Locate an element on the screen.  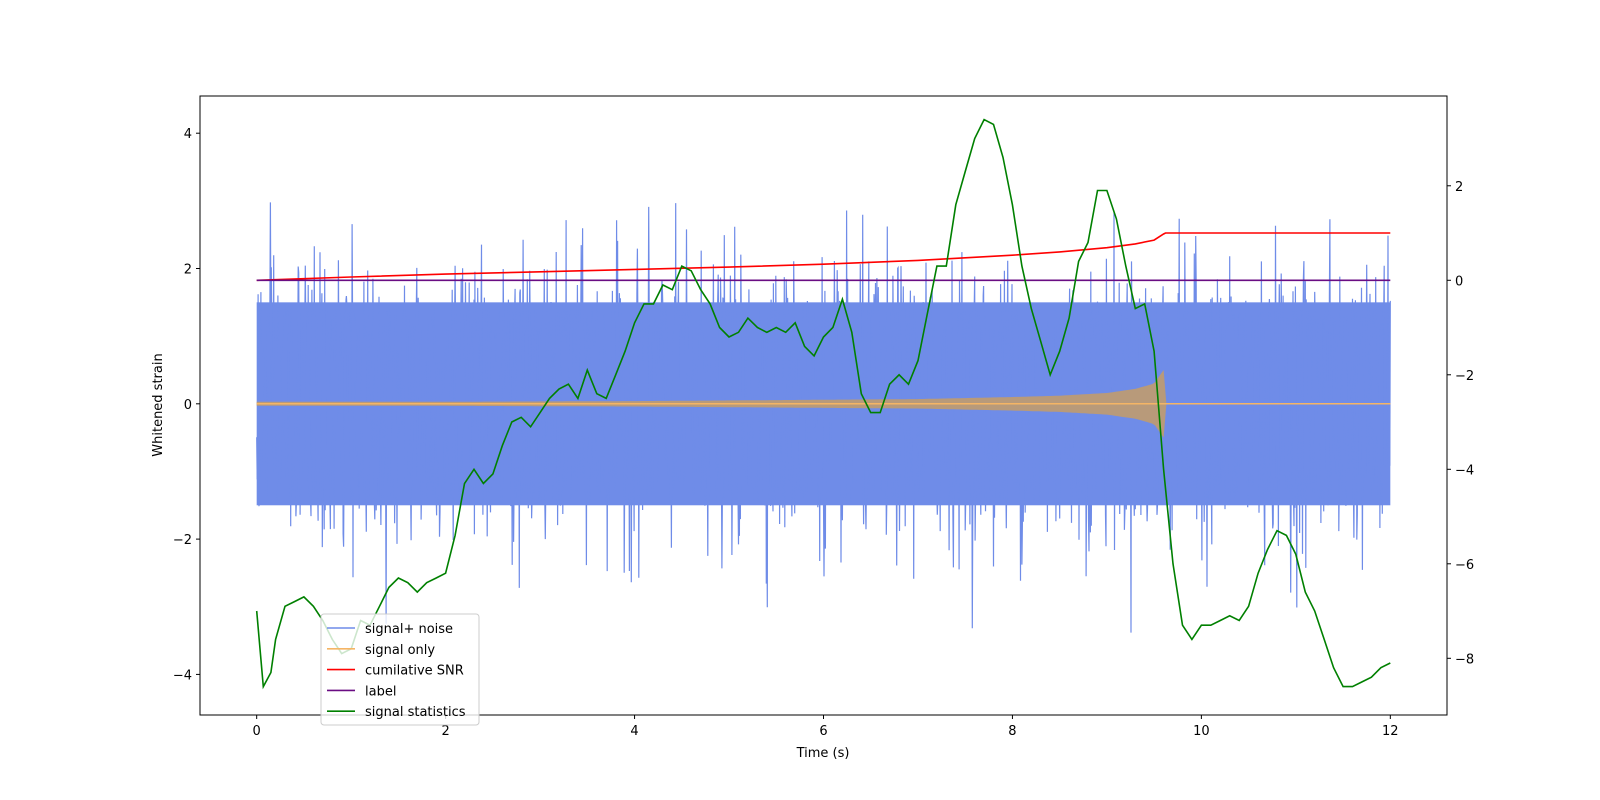
y-axis-left: −4 −2 0 2 4 is located at coordinates (186, 405).